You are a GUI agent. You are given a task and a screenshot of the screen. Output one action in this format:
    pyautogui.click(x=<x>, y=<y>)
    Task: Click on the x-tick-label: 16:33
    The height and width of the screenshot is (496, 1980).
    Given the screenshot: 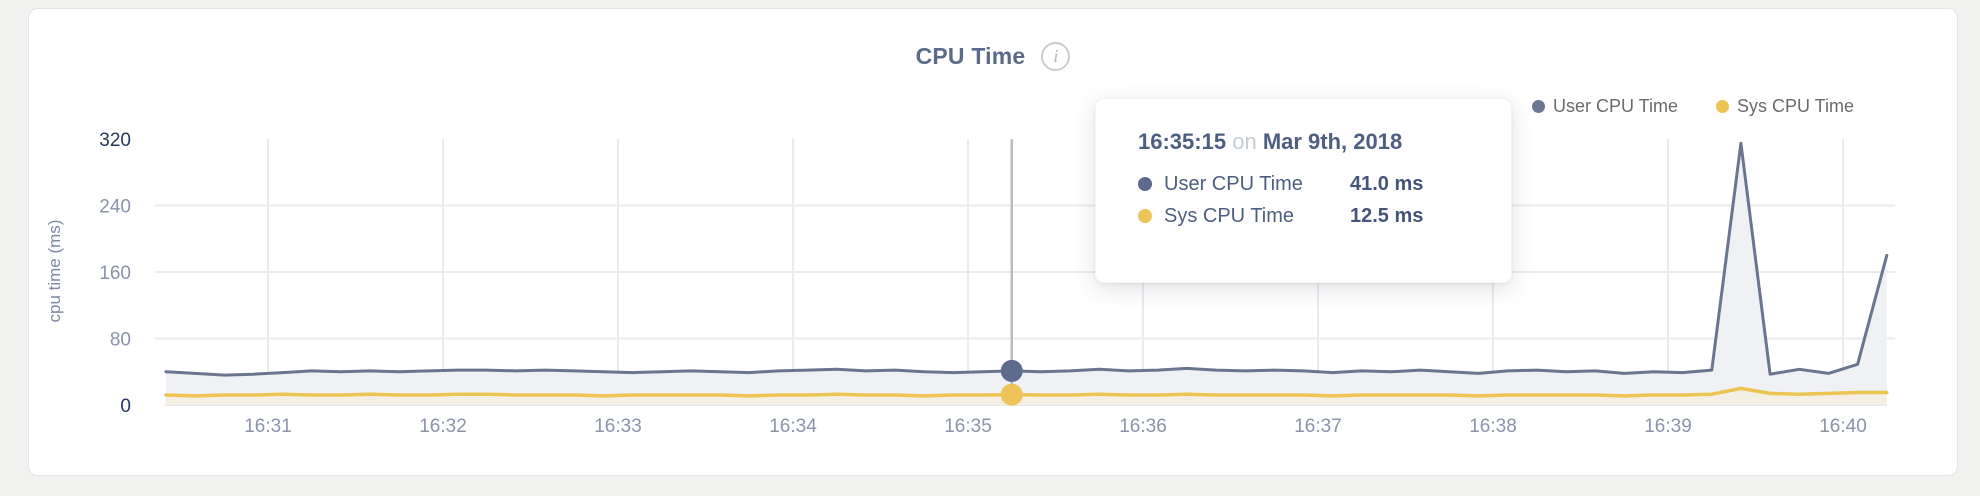 What is the action you would take?
    pyautogui.click(x=618, y=426)
    